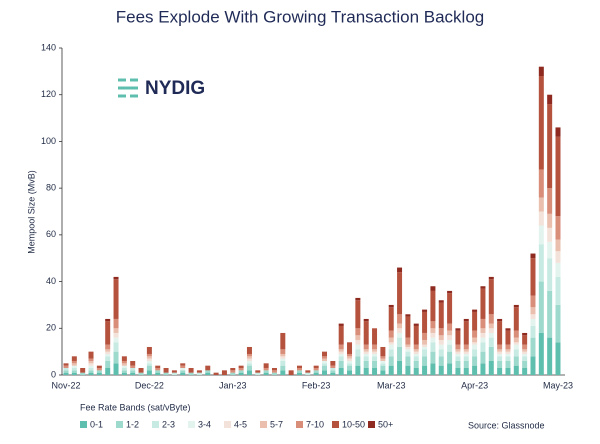 The width and height of the screenshot is (600, 444). What do you see at coordinates (51, 328) in the screenshot?
I see `y-tick-label: 20` at bounding box center [51, 328].